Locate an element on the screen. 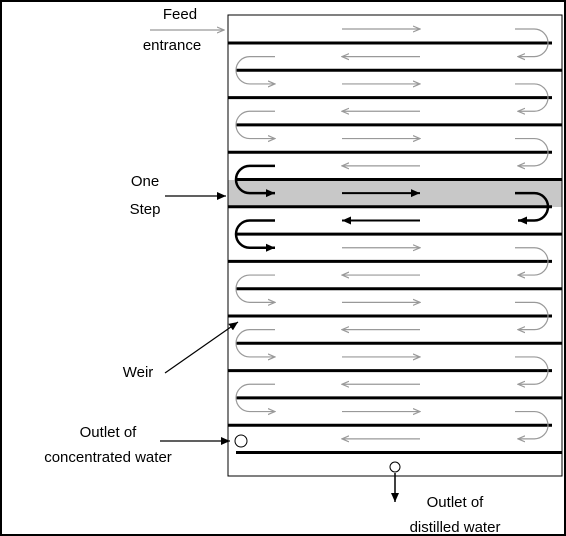  label: distilled water is located at coordinates (455, 527).